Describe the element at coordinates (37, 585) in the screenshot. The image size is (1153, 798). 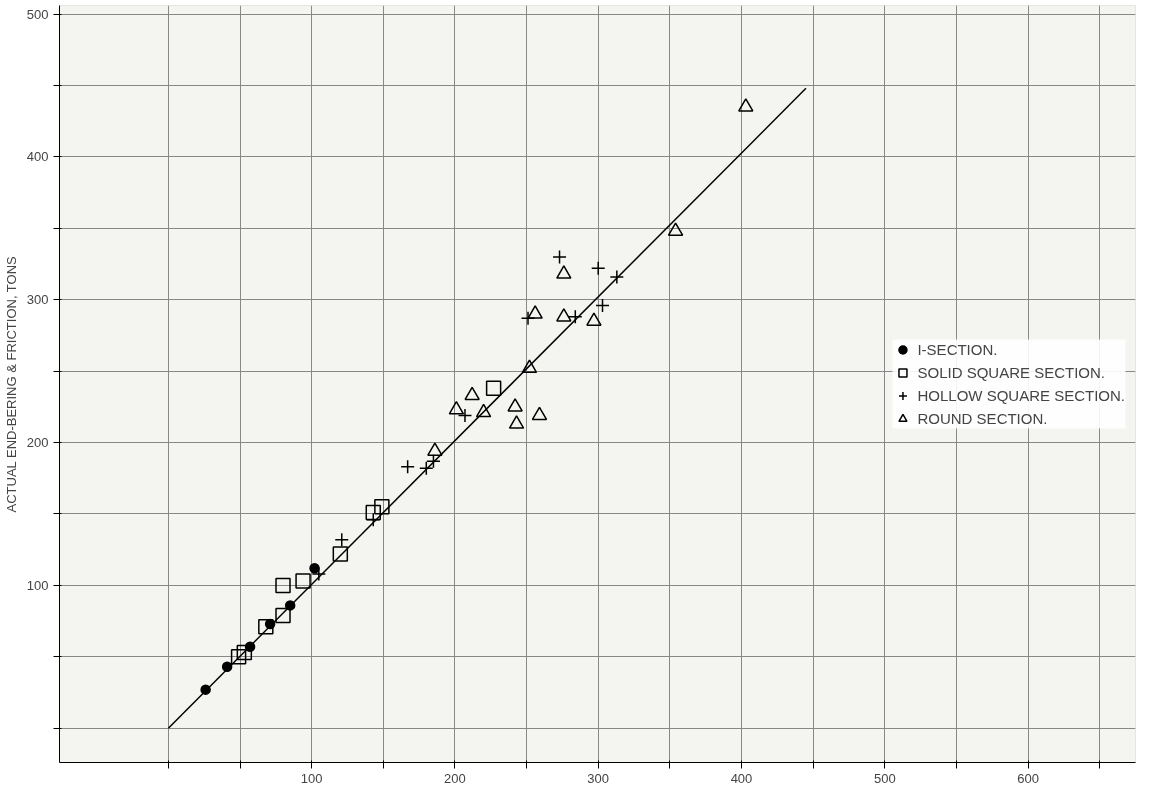
I see `y-tick-label: 100` at that location.